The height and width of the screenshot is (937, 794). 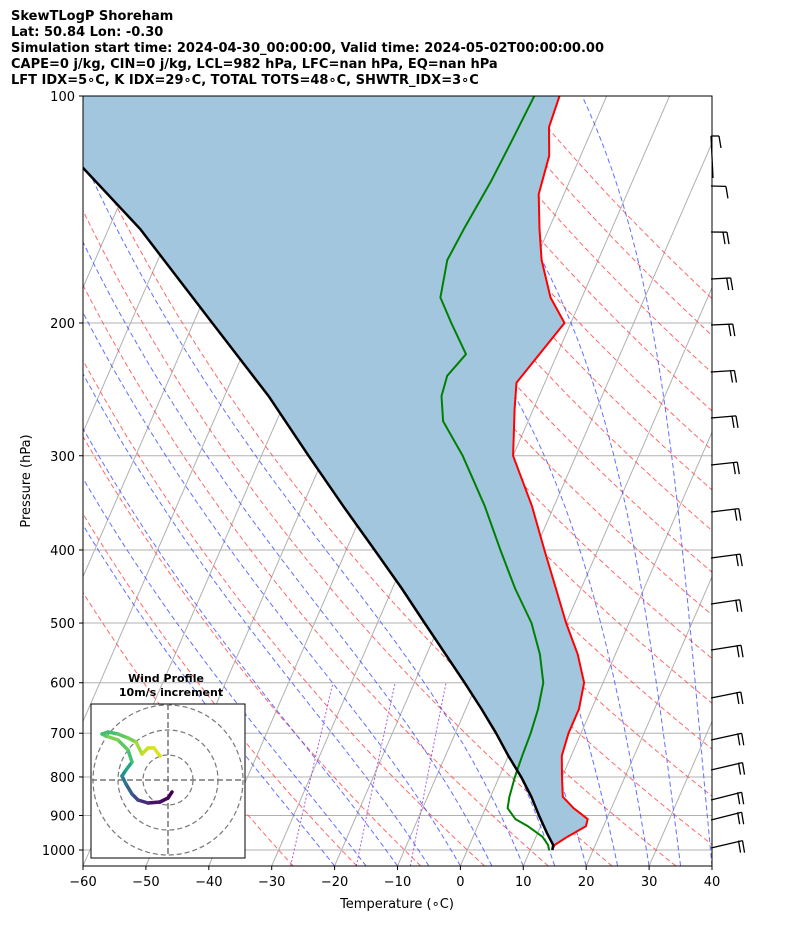 I want to click on x-axis-ticks: −60 −50 −40 −30 −20 −10 0 10 20 30 40, so click(x=394, y=878).